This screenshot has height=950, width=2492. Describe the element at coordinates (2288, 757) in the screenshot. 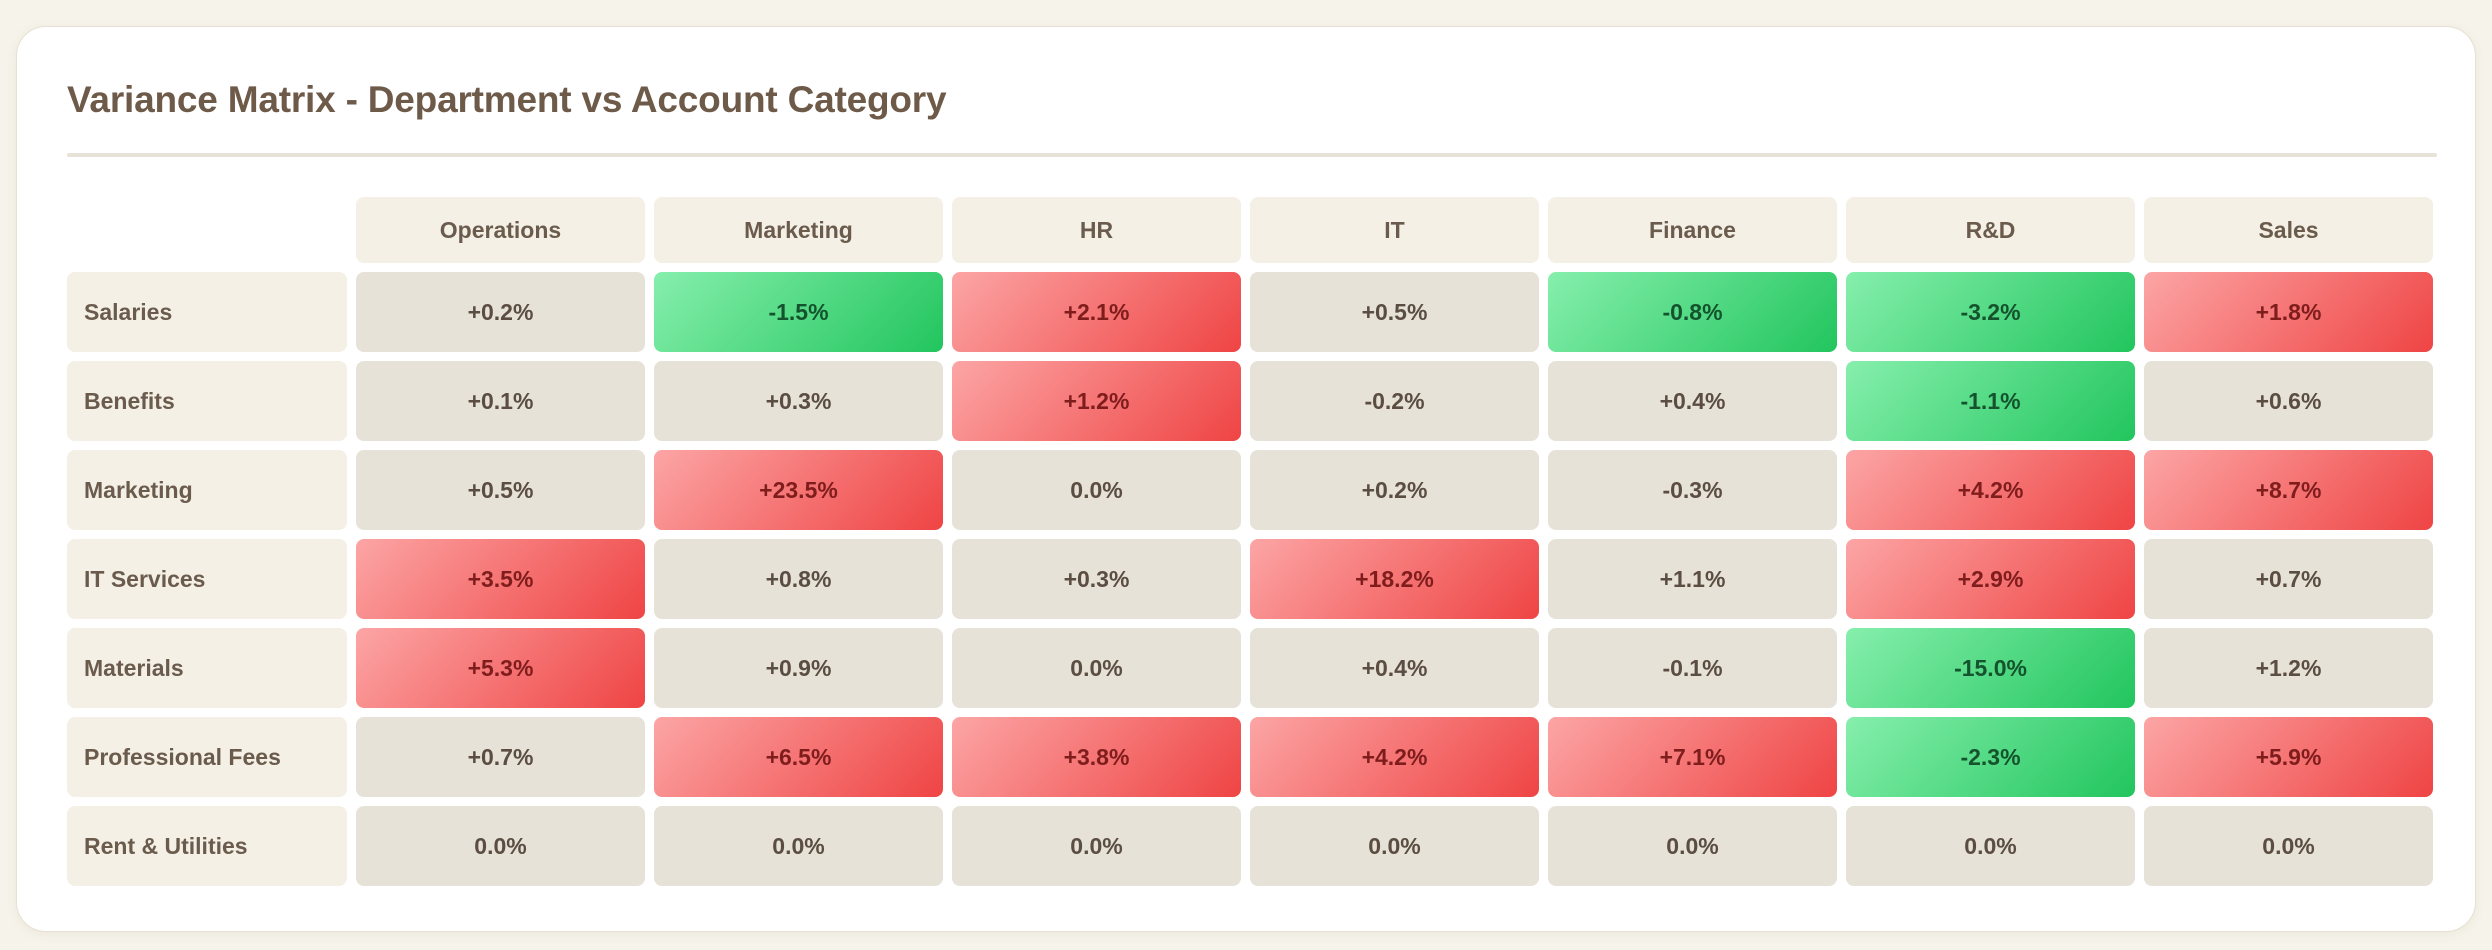

I see `heatmap-cell: +5.9%` at that location.